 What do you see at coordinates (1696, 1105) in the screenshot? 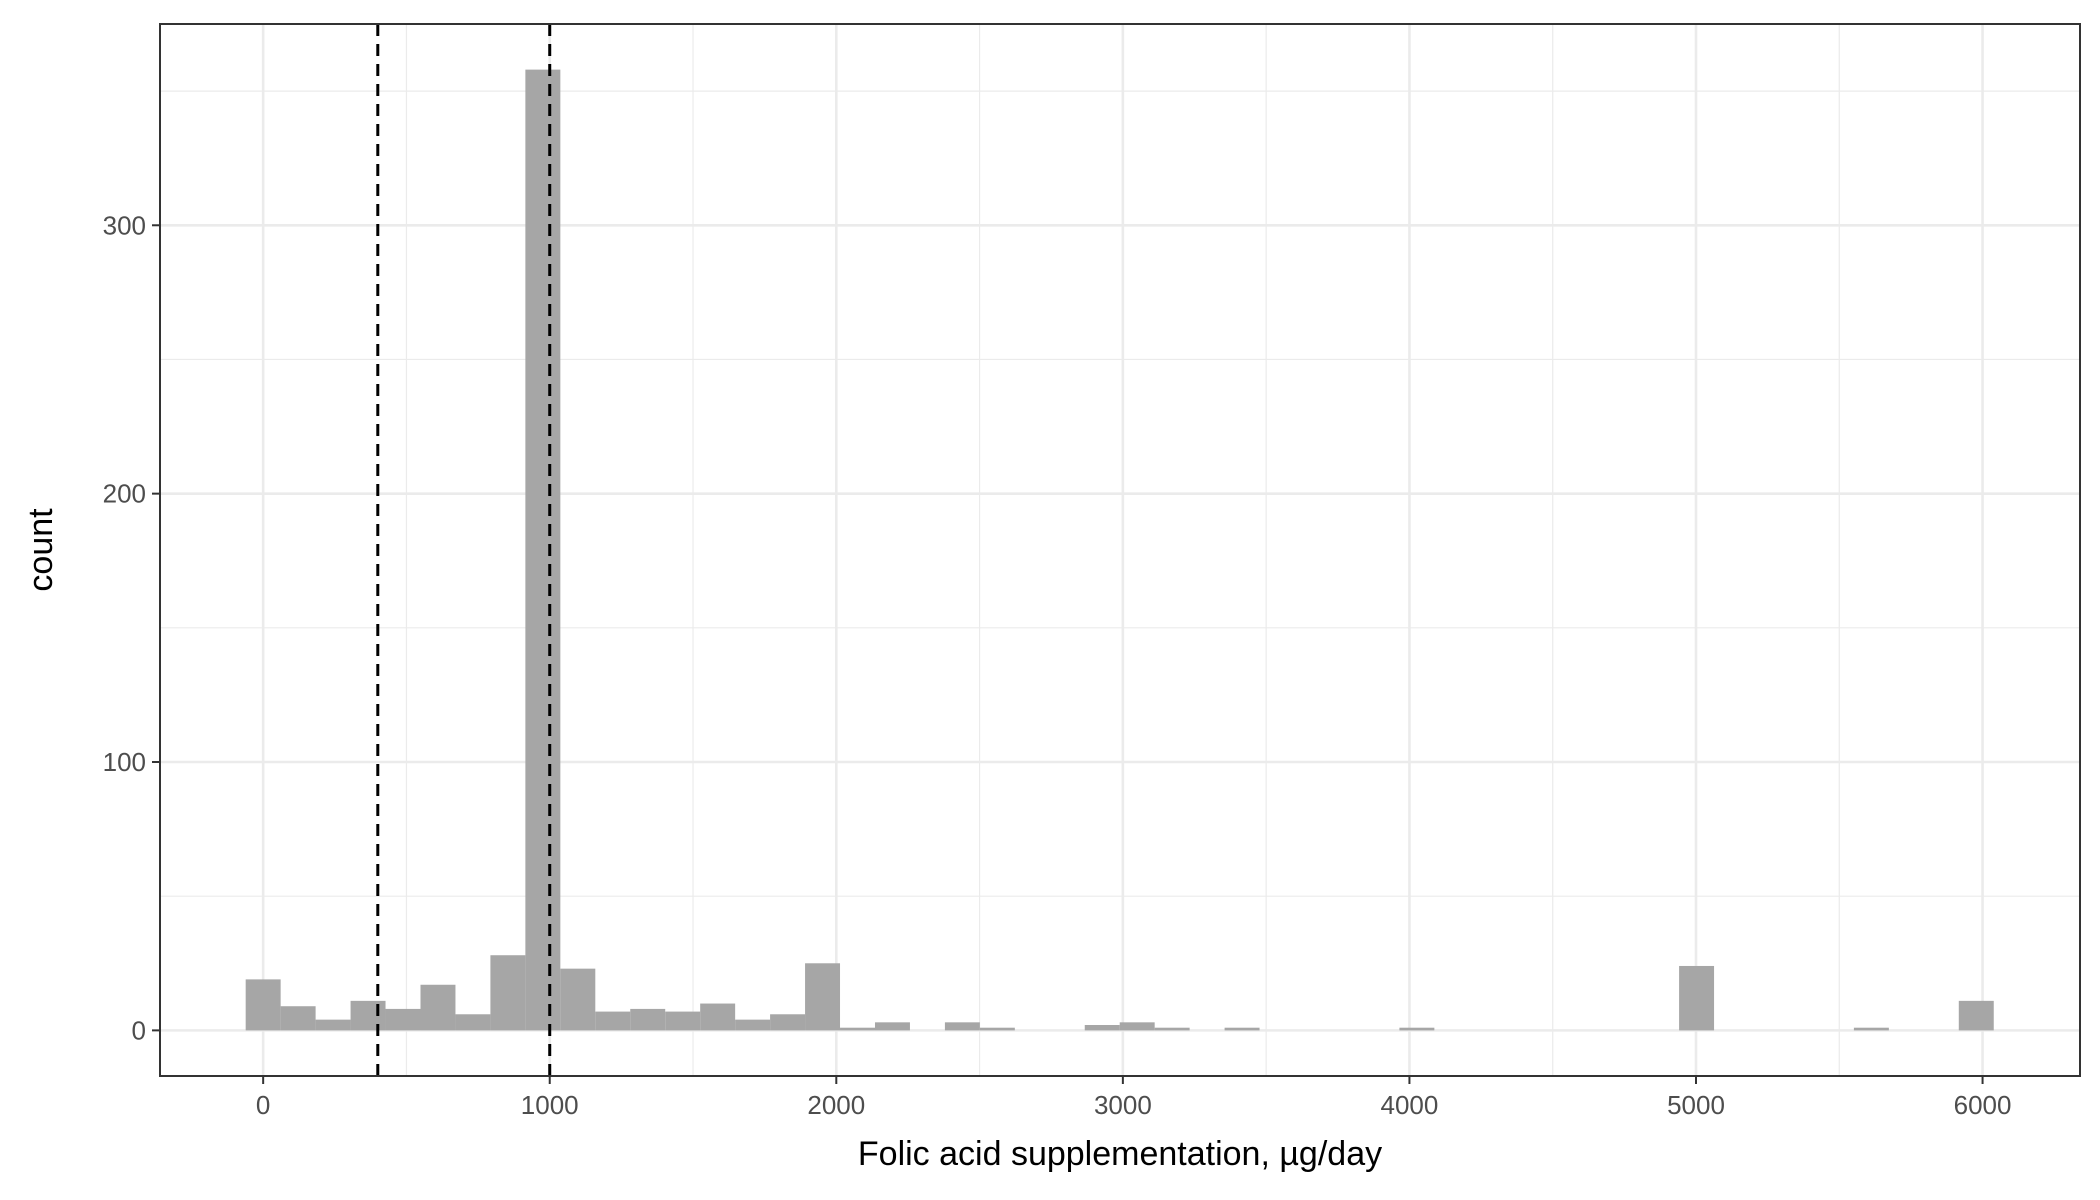
I see `x-tick-label: 5000` at bounding box center [1696, 1105].